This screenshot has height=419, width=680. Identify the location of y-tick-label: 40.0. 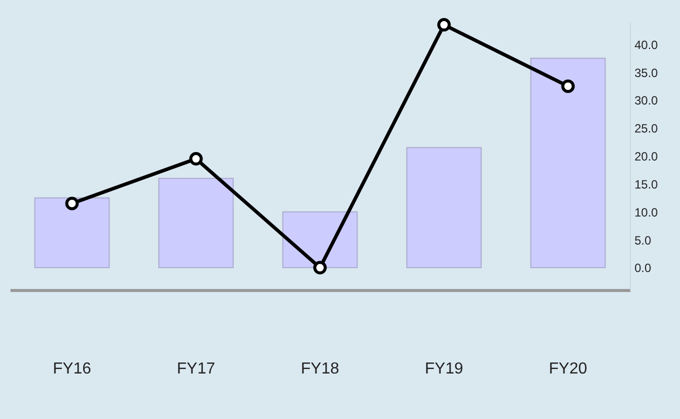
(646, 45).